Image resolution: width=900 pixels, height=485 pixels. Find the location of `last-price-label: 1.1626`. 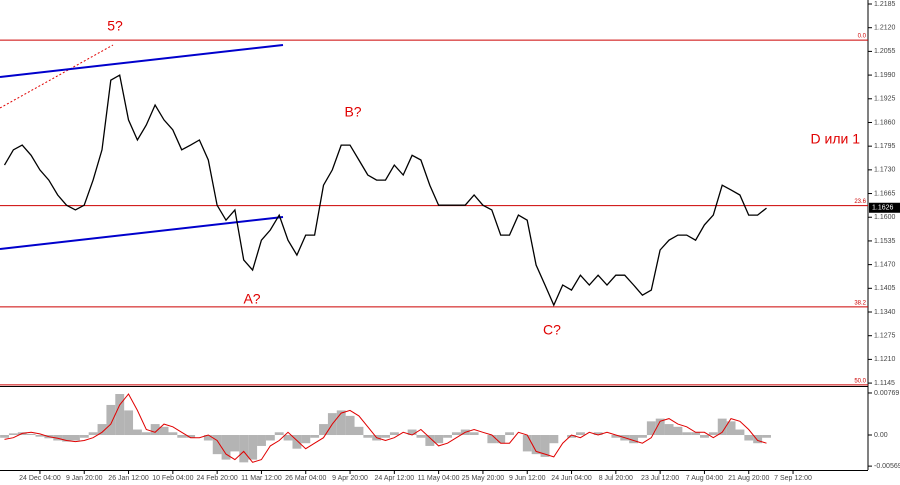

last-price-label: 1.1626 is located at coordinates (883, 208).